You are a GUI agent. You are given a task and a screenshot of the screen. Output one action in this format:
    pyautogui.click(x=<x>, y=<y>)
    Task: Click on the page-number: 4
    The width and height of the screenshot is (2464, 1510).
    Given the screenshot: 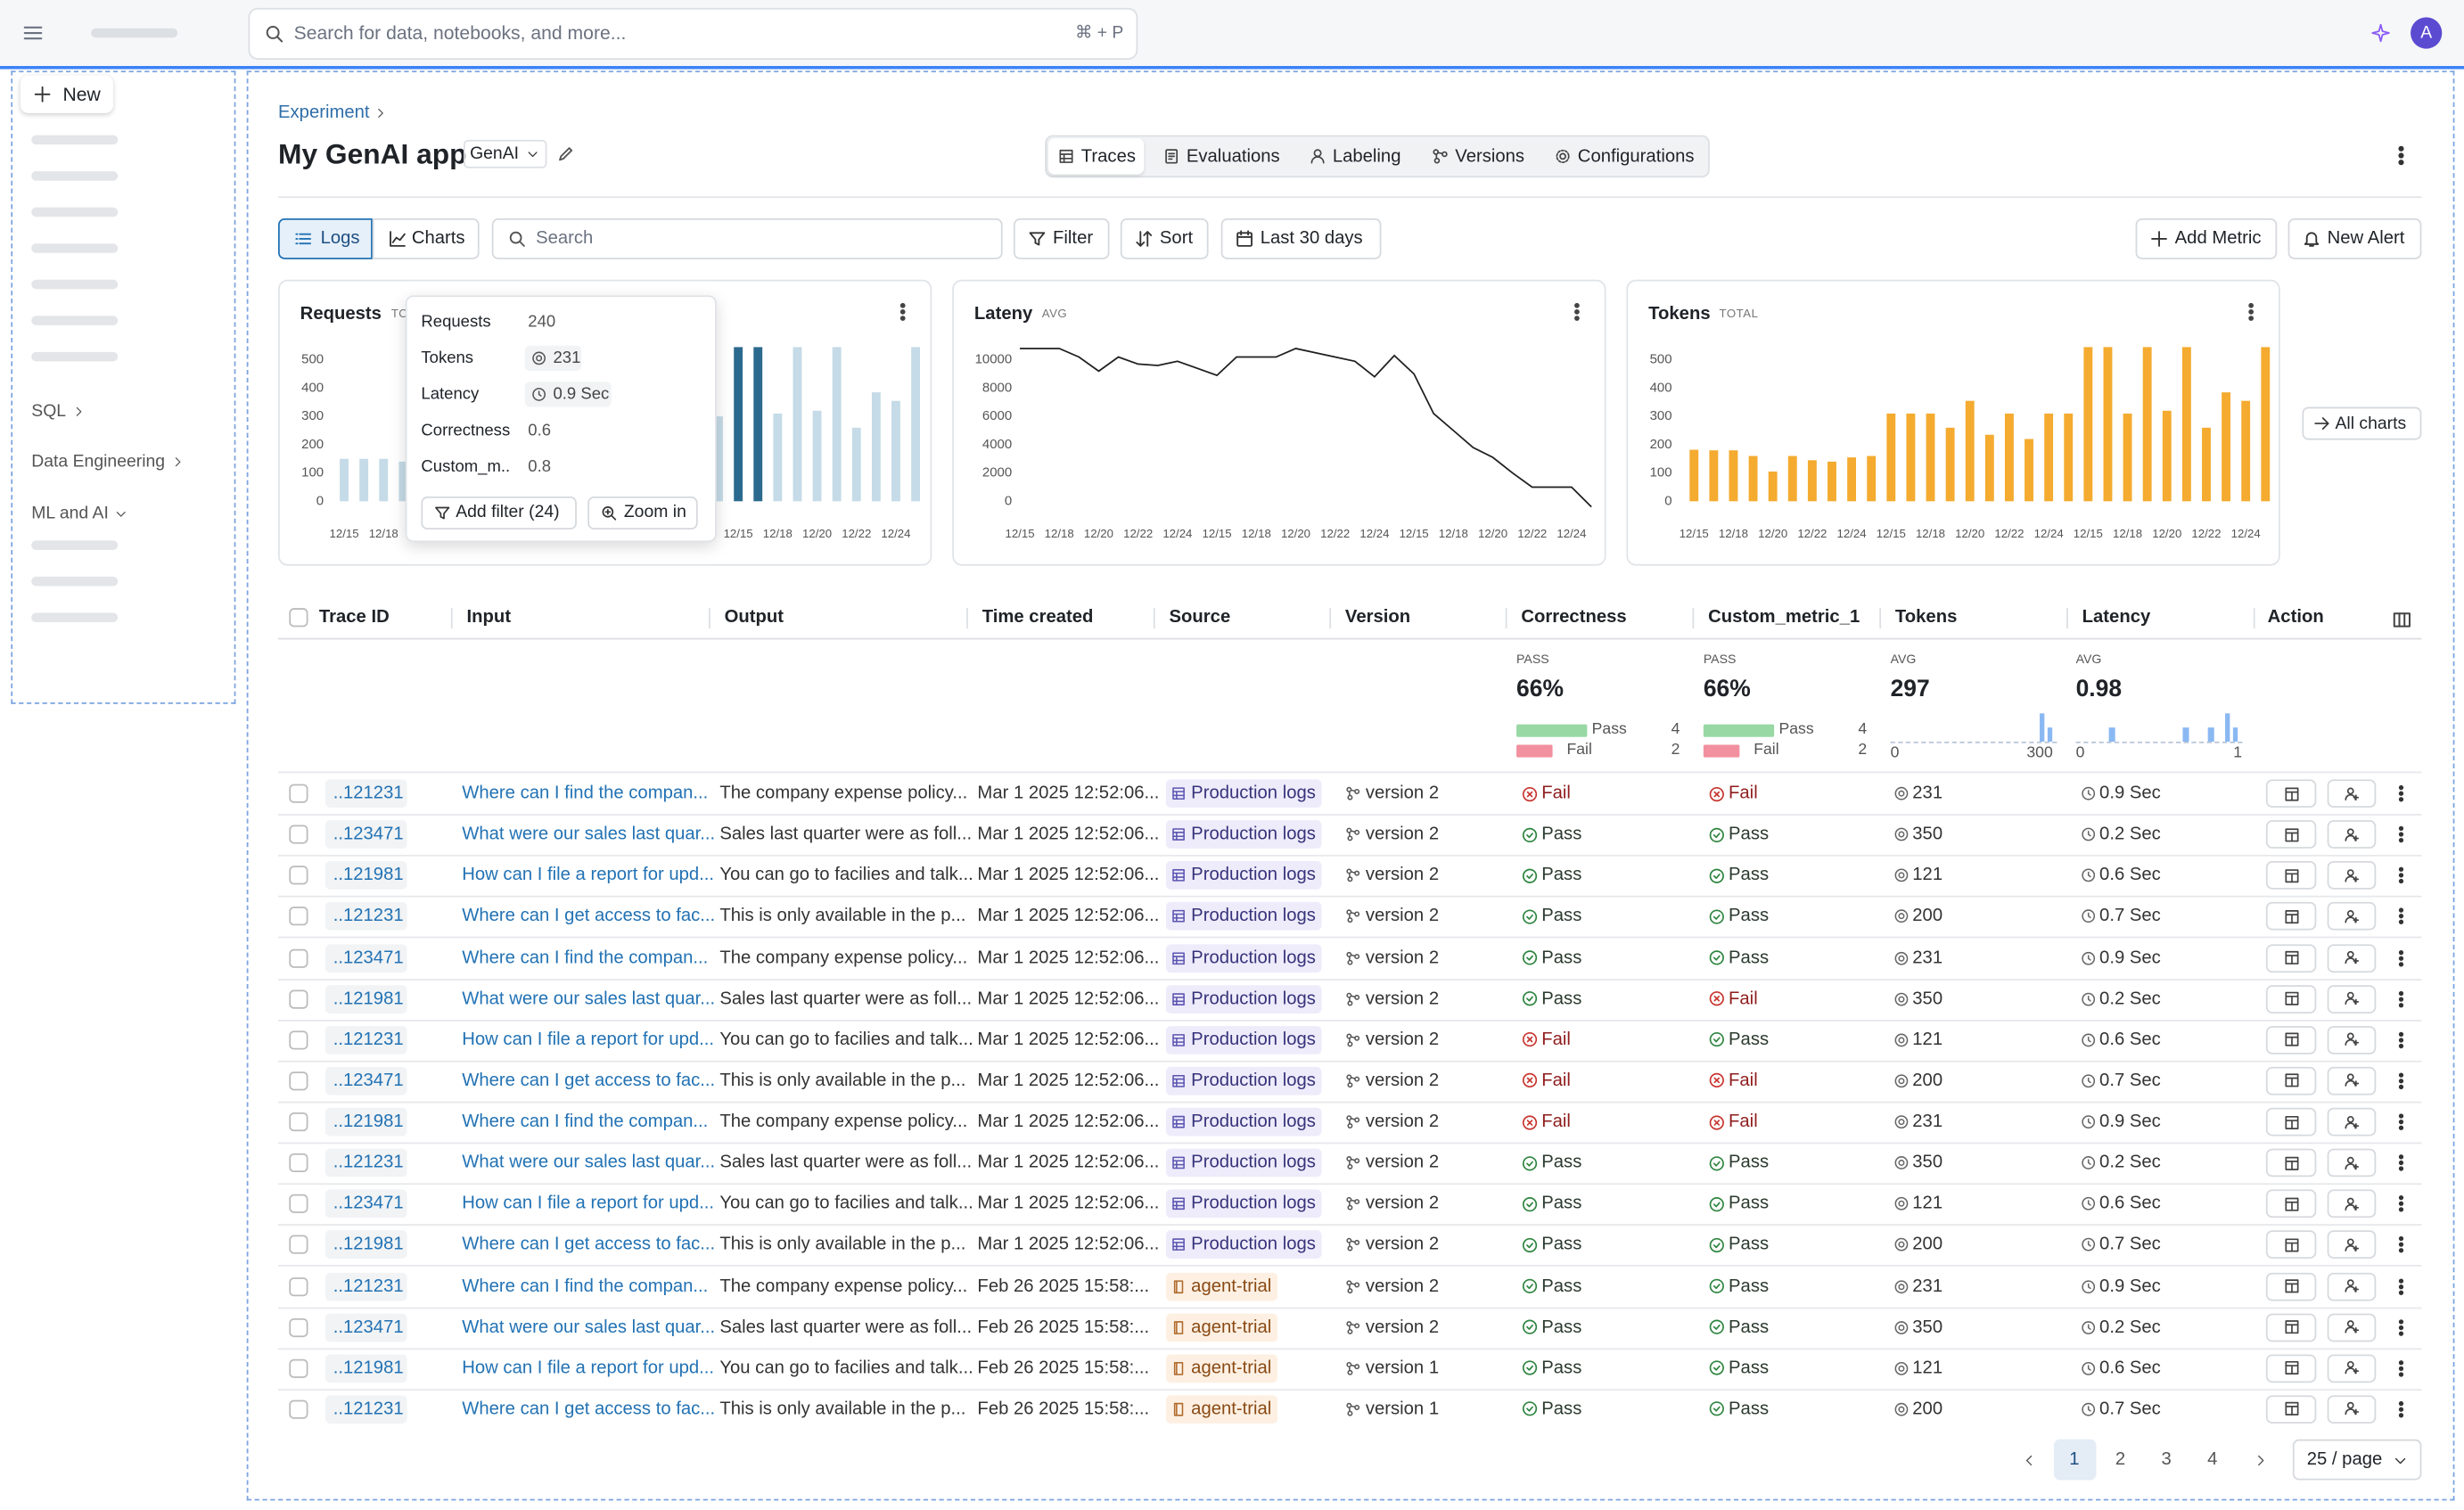 What is the action you would take?
    pyautogui.click(x=2212, y=1460)
    